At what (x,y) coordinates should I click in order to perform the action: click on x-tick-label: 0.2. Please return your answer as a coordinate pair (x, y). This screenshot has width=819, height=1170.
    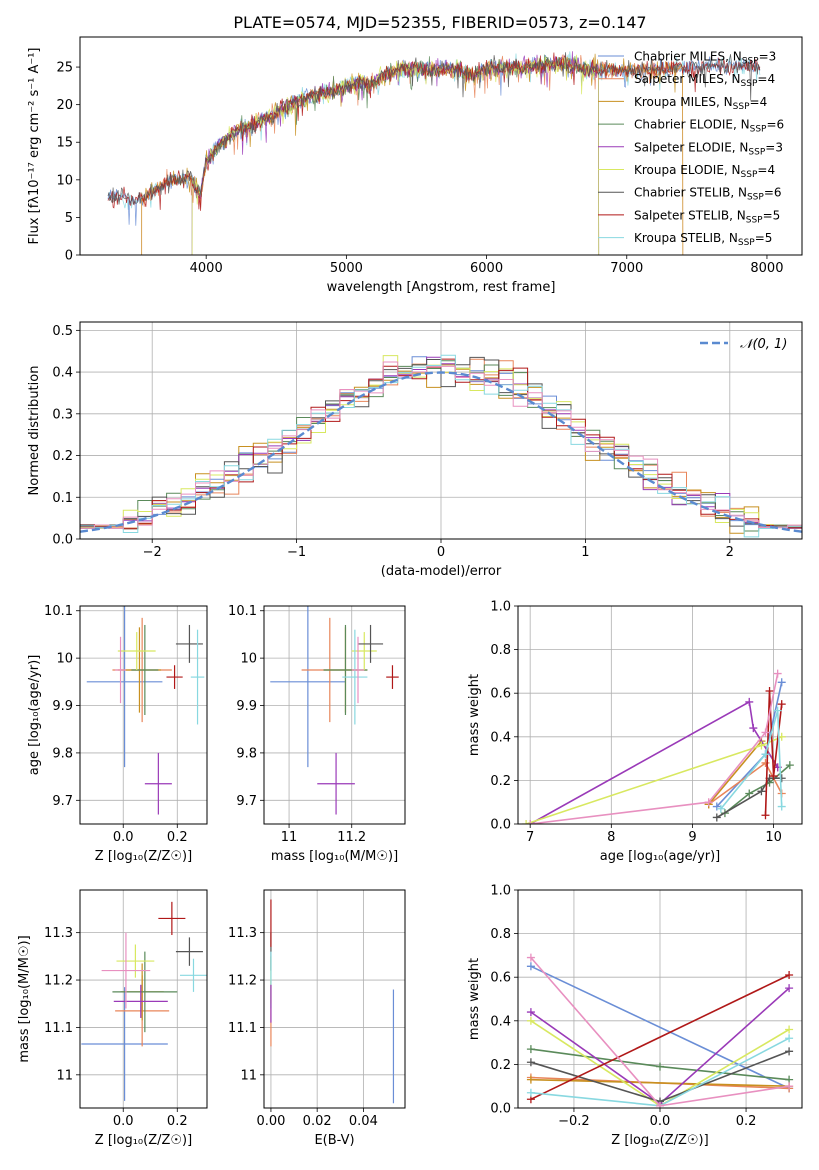
    Looking at the image, I should click on (177, 837).